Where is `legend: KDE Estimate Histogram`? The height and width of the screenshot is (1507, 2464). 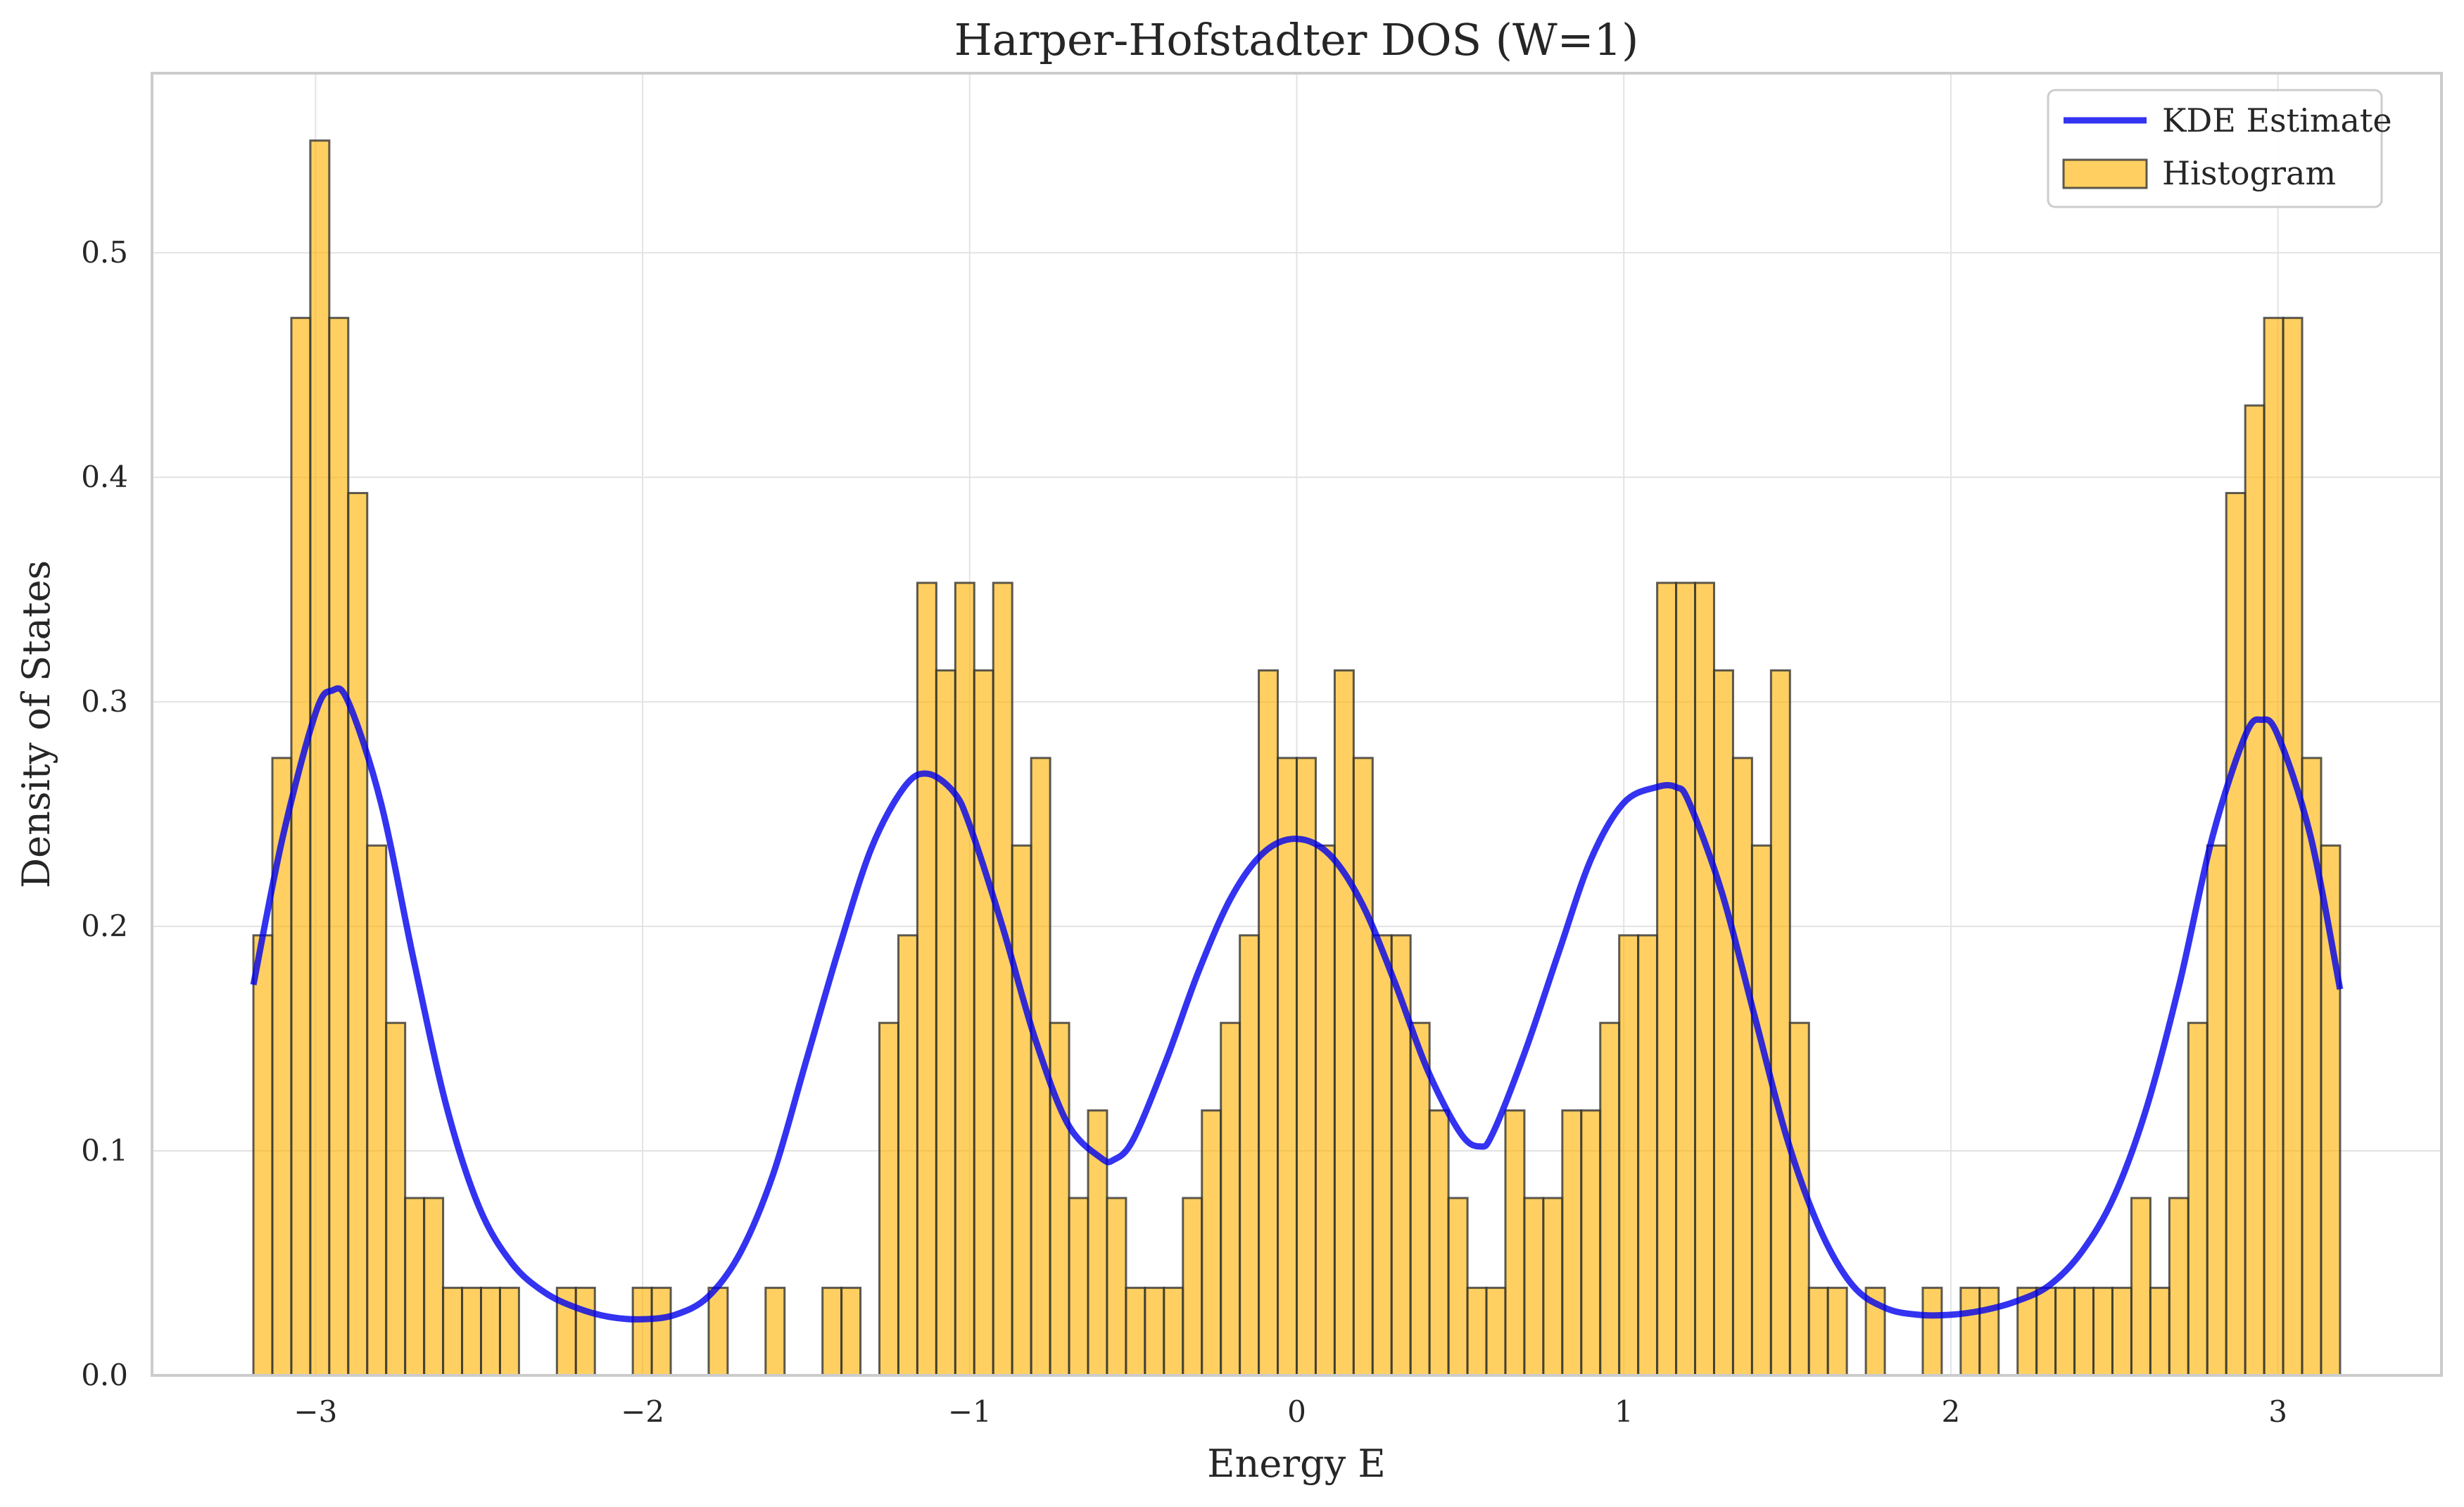 legend: KDE Estimate Histogram is located at coordinates (2219, 148).